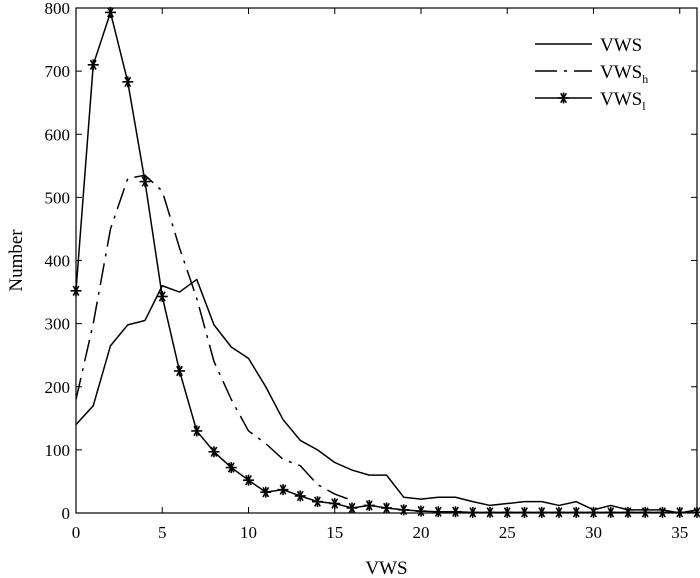  Describe the element at coordinates (16, 260) in the screenshot. I see `y-axis-label: Number` at that location.